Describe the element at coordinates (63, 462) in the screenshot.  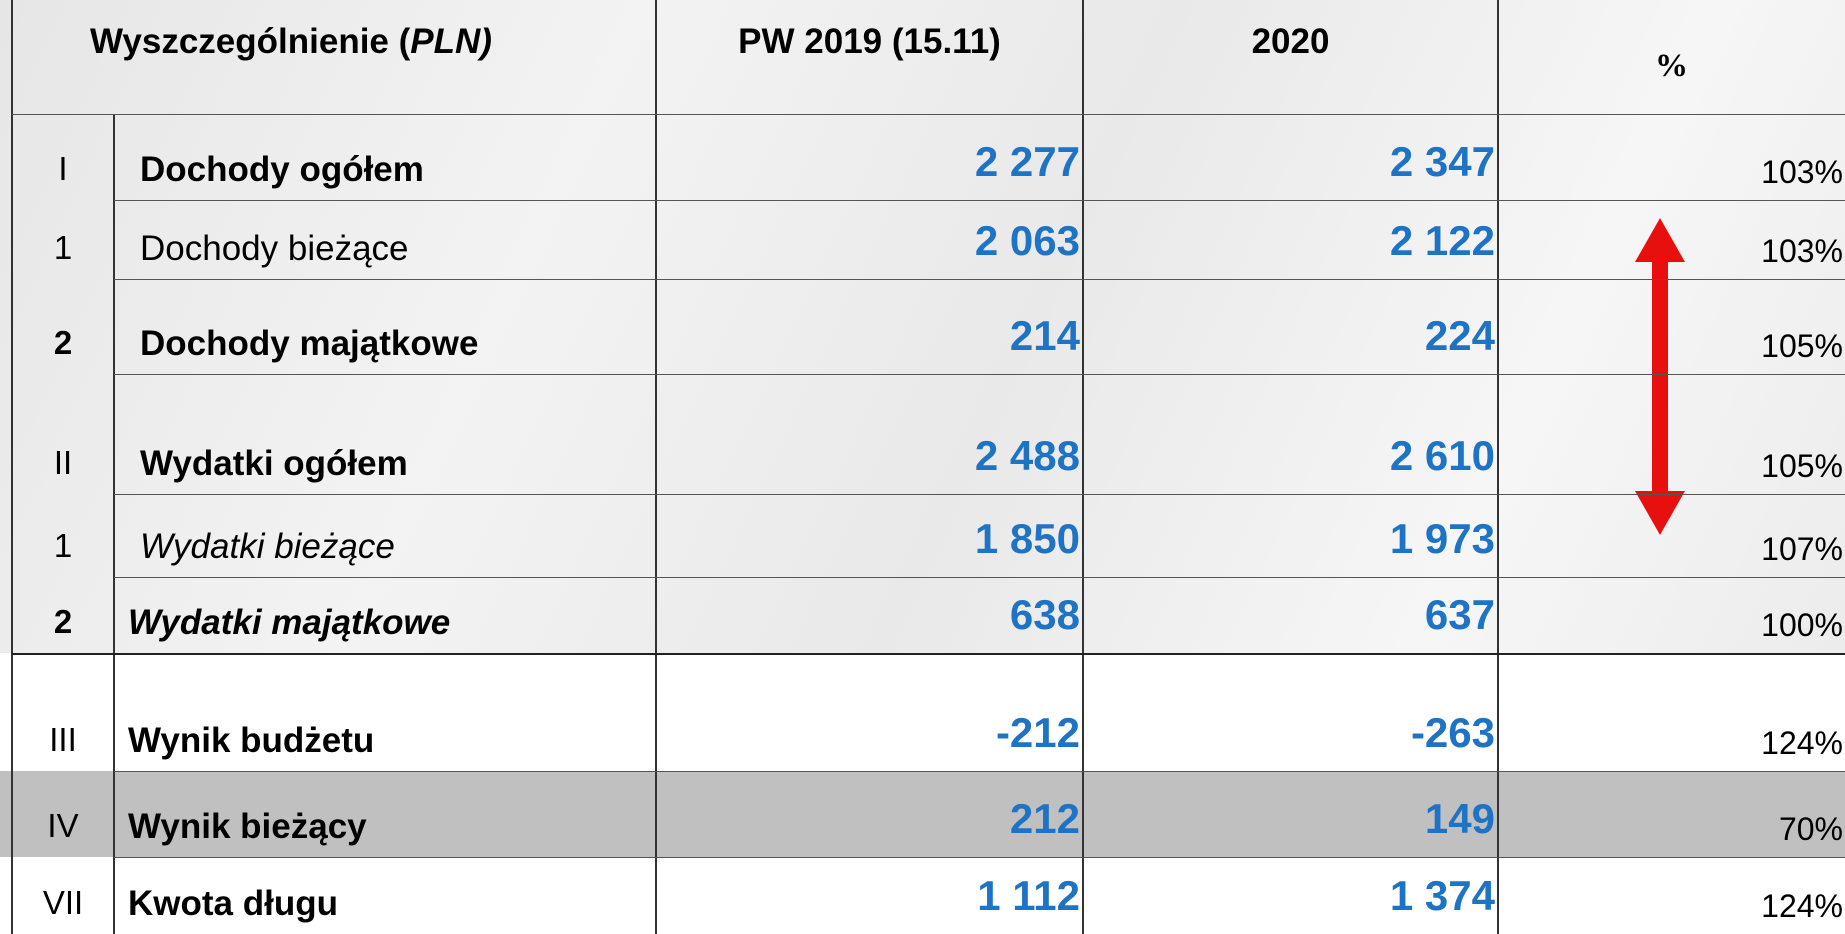
I see `row-index: II` at that location.